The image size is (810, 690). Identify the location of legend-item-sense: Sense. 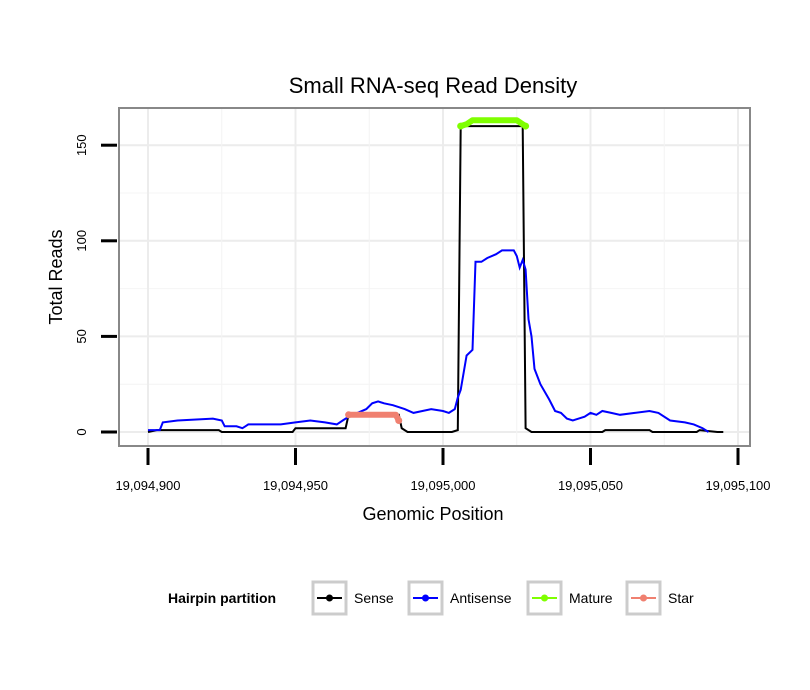
(352, 598).